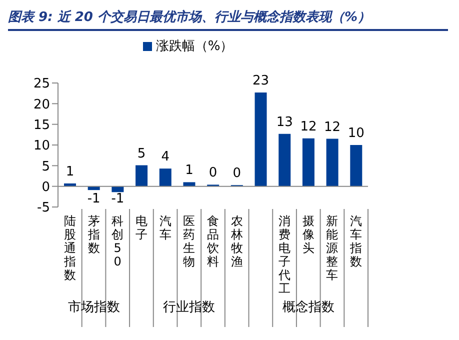 This screenshot has height=340, width=459. Describe the element at coordinates (261, 81) in the screenshot. I see `data-label: 23` at that location.